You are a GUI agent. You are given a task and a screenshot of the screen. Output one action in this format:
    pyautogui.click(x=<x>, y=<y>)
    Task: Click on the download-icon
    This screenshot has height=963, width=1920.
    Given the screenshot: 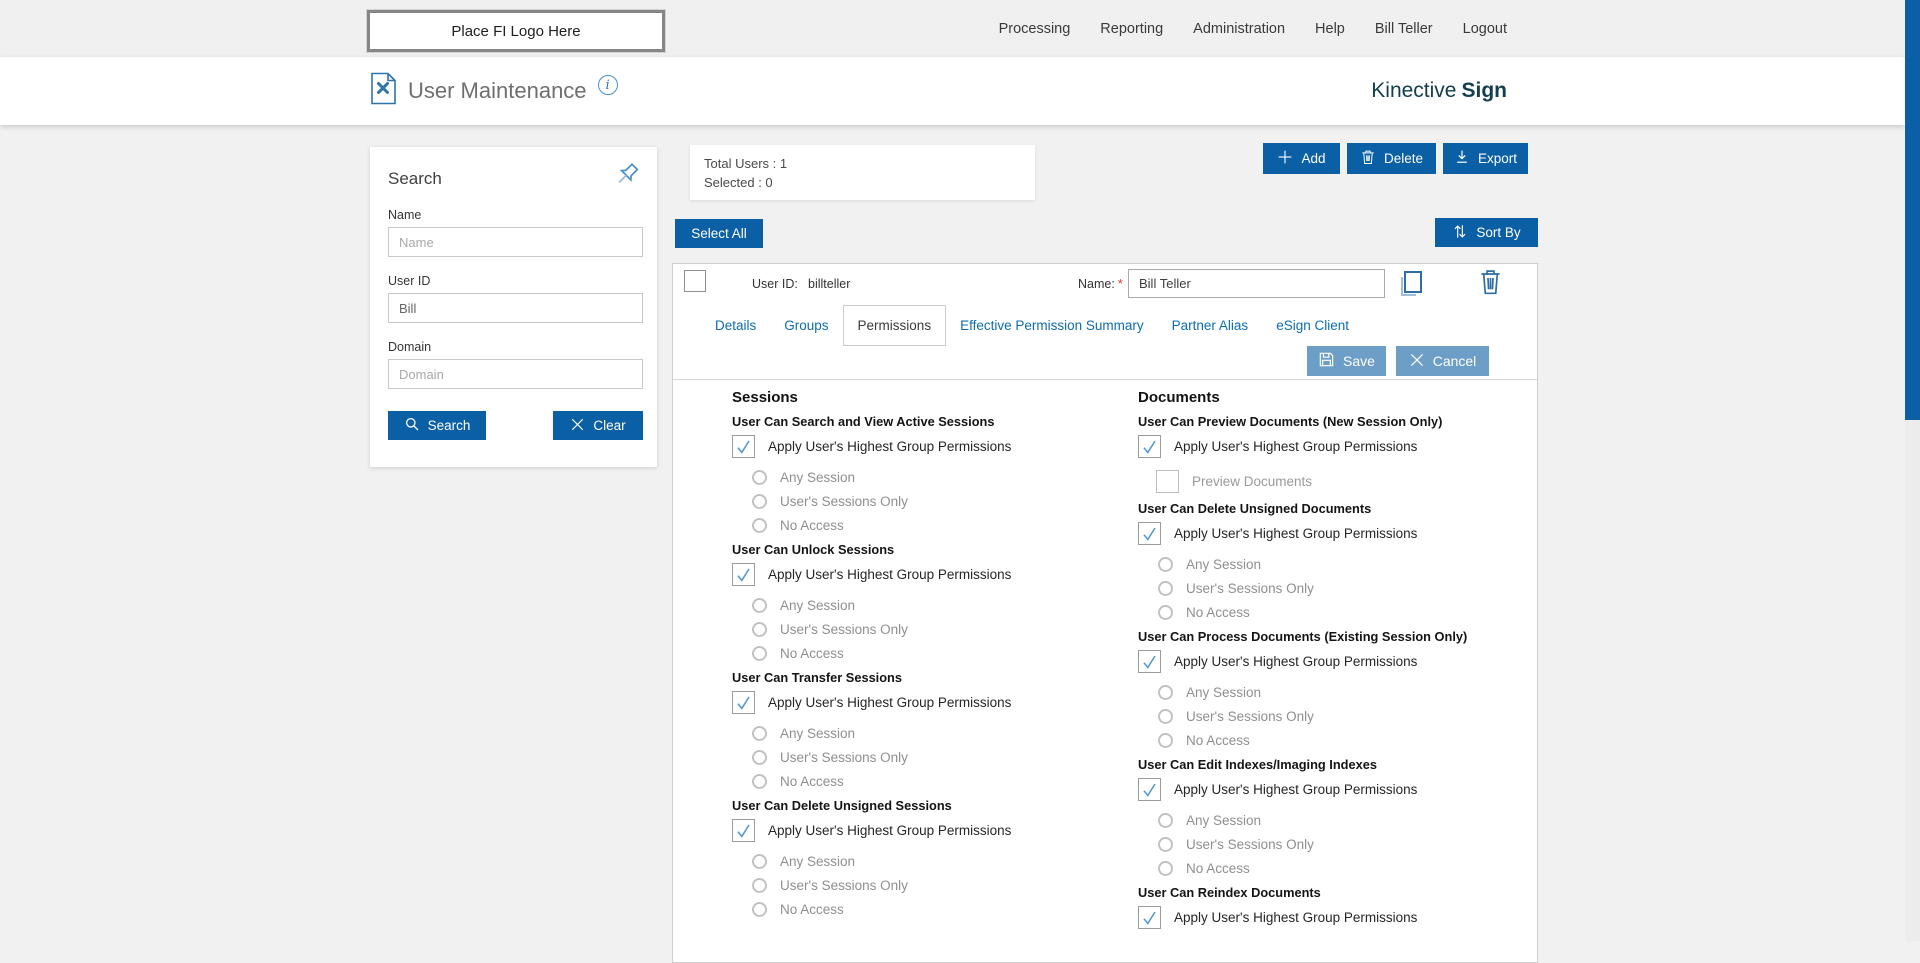 What is the action you would take?
    pyautogui.click(x=1462, y=158)
    